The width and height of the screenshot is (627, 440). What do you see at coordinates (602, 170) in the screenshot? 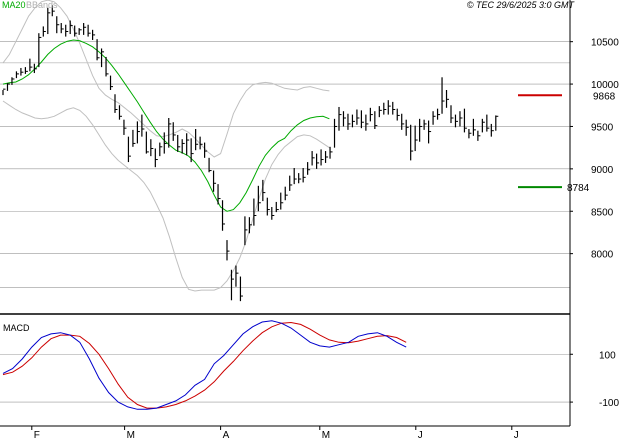
I see `price-y-tick-label: 9000` at bounding box center [602, 170].